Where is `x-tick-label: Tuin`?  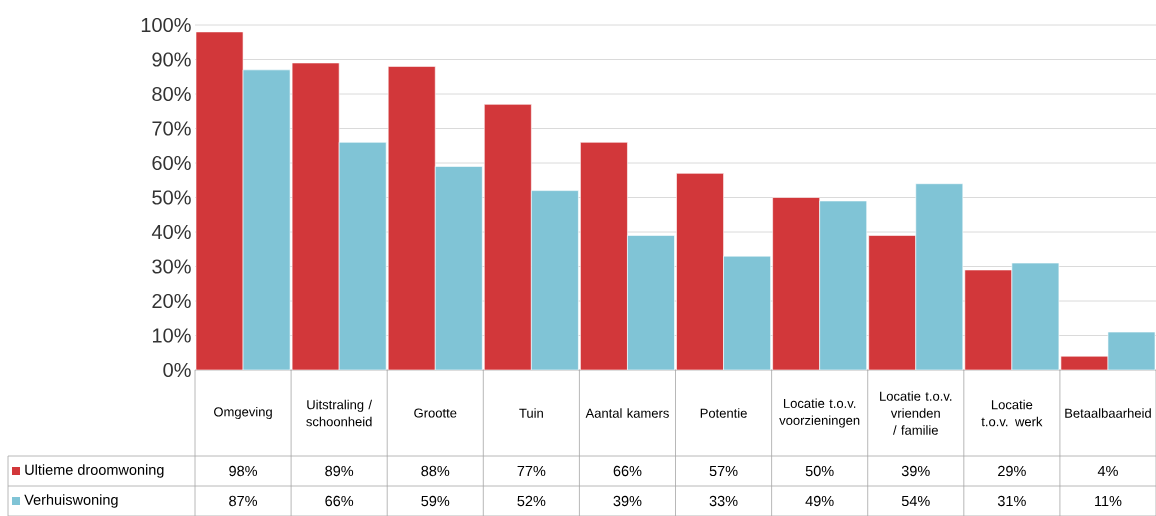 x-tick-label: Tuin is located at coordinates (531, 413).